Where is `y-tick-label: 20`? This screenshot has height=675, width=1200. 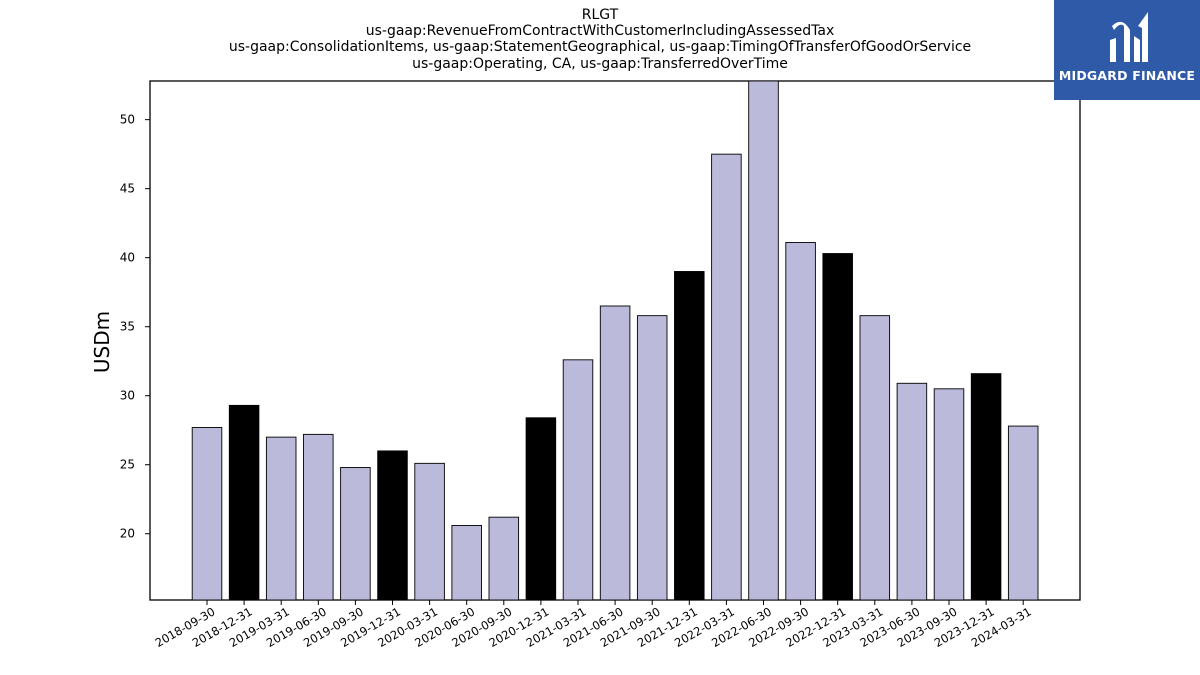 y-tick-label: 20 is located at coordinates (127, 534).